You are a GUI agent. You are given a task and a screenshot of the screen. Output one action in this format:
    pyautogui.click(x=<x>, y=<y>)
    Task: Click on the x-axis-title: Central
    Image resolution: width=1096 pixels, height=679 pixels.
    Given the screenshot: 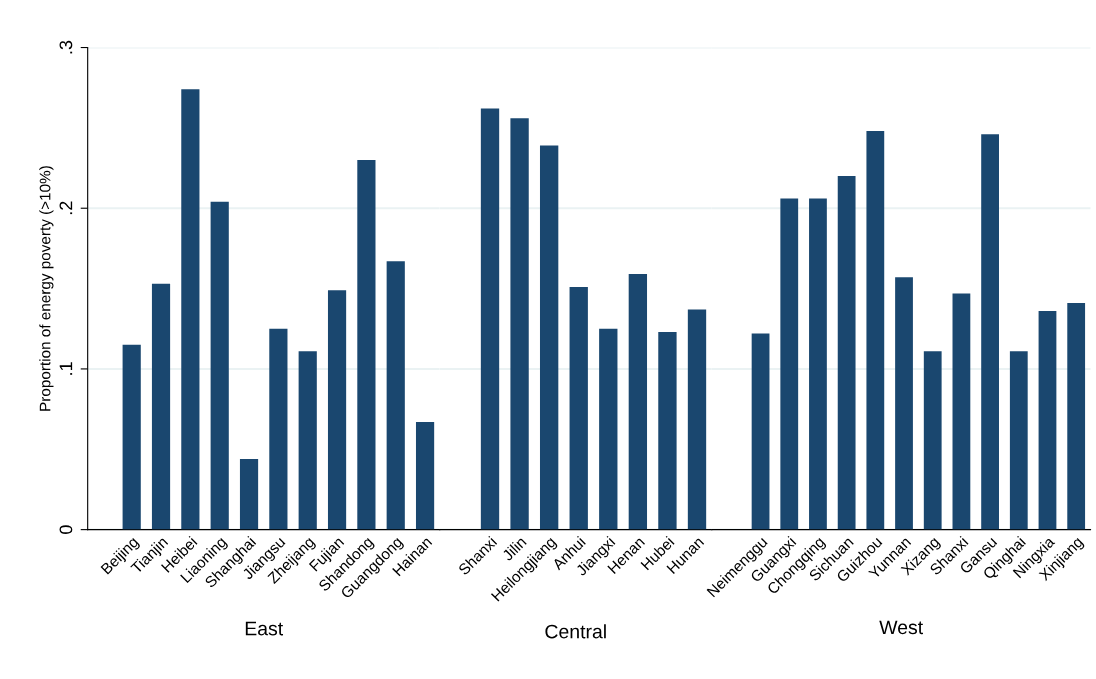 What is the action you would take?
    pyautogui.click(x=575, y=631)
    